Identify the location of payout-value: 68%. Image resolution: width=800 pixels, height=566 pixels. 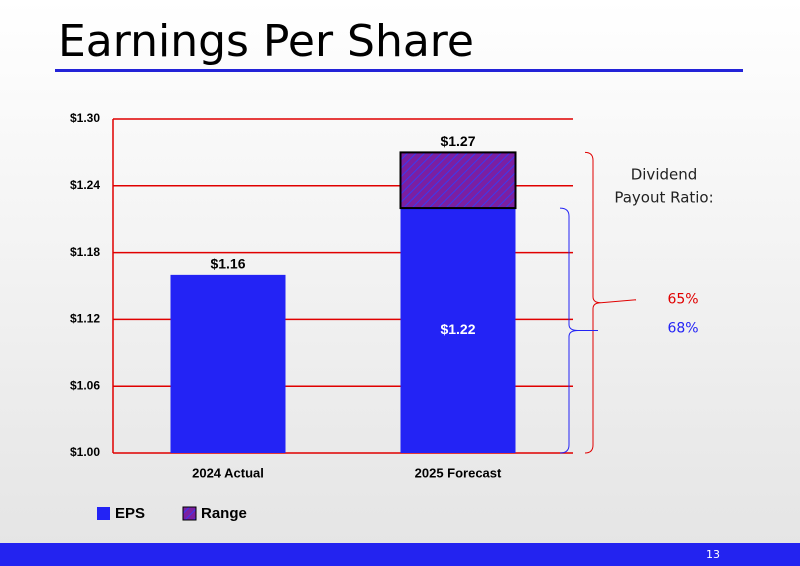
(682, 329).